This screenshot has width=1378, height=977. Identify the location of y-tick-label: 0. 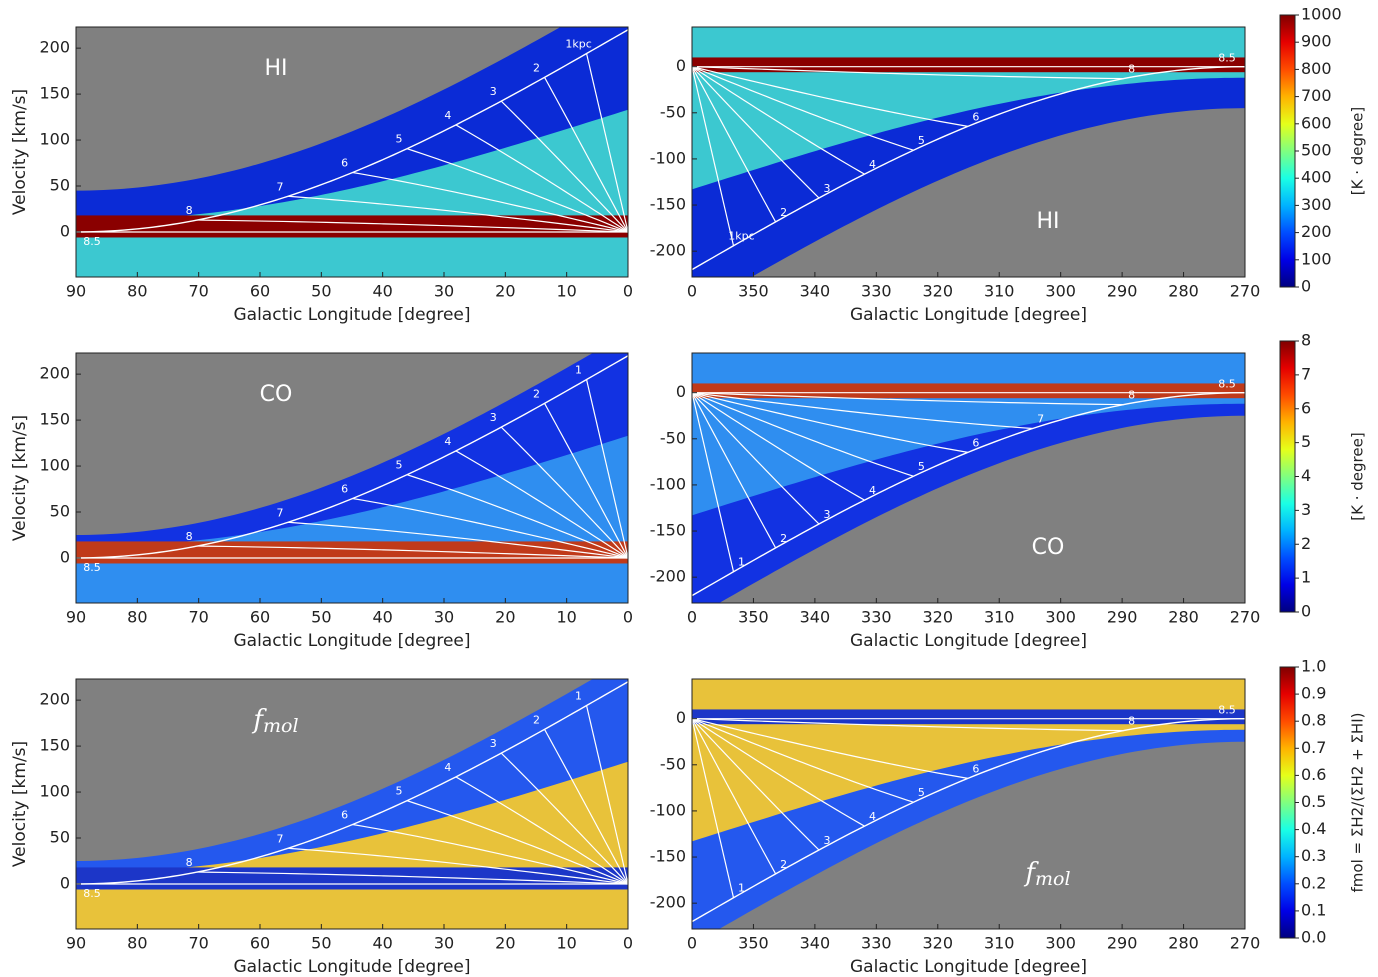
(65, 882).